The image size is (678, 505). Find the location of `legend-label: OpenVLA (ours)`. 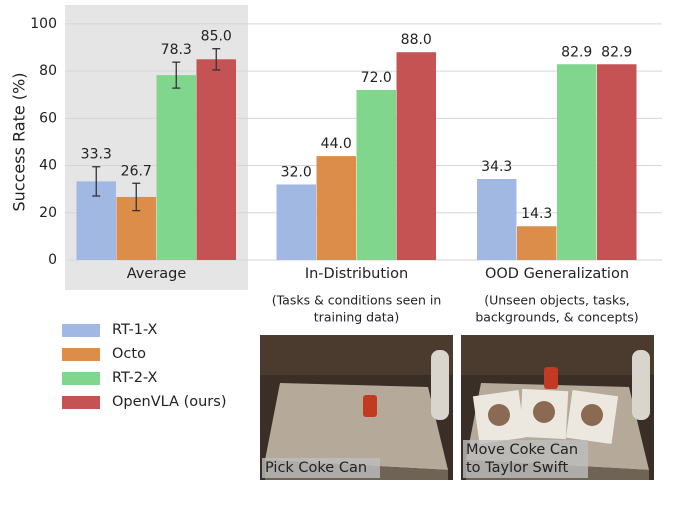

legend-label: OpenVLA (ours) is located at coordinates (169, 402).